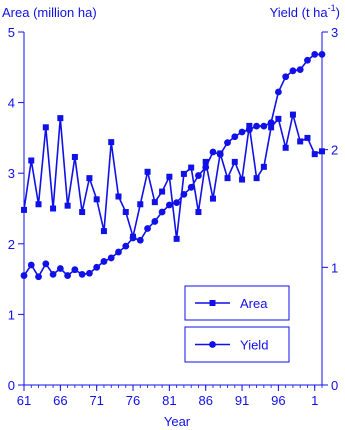 The width and height of the screenshot is (345, 430). What do you see at coordinates (334, 150) in the screenshot?
I see `y-right-tick-label: 2` at bounding box center [334, 150].